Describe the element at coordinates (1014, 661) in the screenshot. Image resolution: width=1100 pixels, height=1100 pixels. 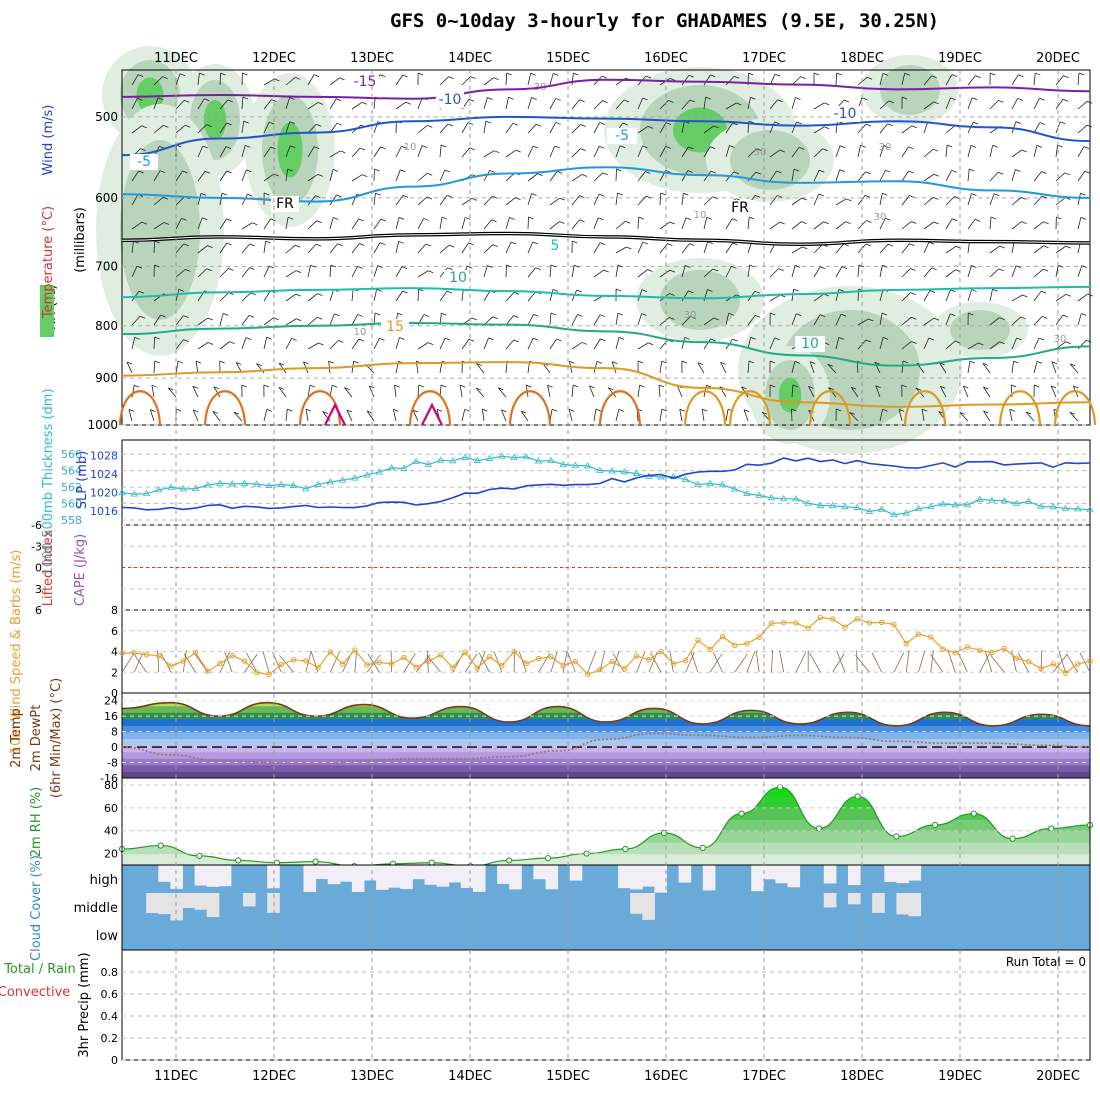
I see `wind10m-barb` at that location.